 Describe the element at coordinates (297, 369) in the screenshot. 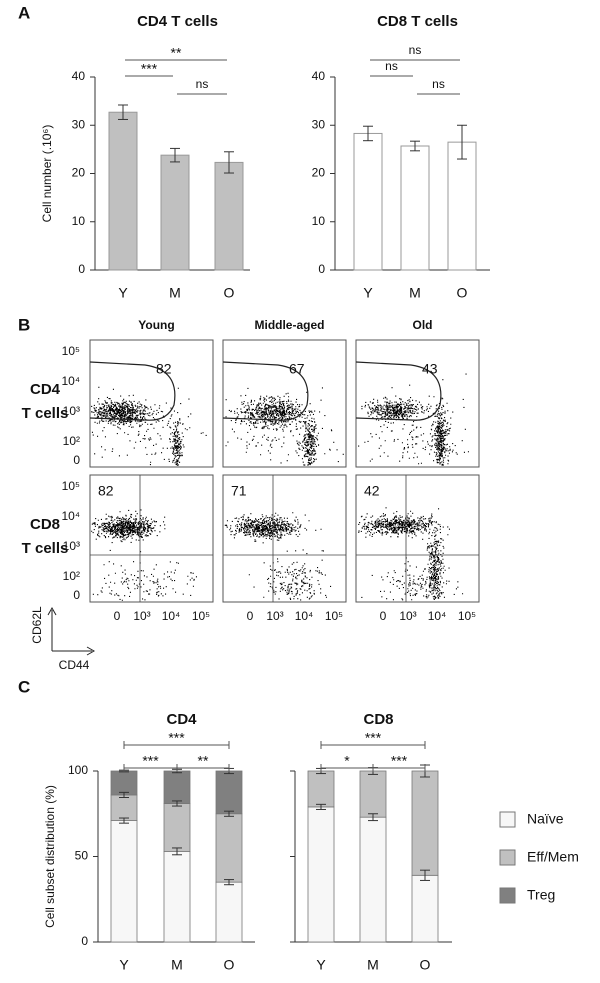

I see `gate-percentage: 67` at that location.